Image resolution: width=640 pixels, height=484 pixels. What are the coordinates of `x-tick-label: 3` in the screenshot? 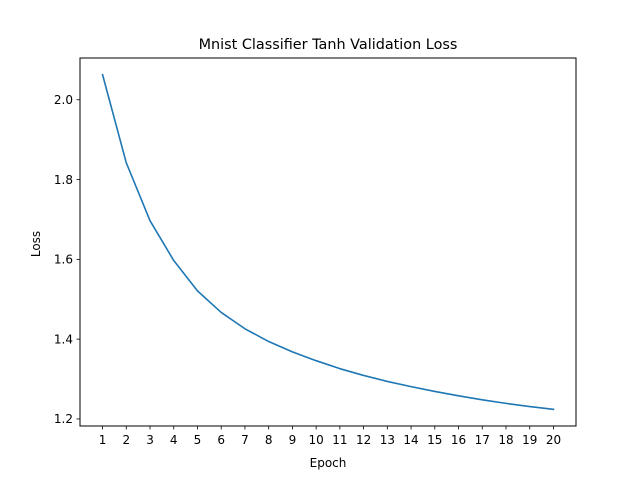 It's located at (150, 440).